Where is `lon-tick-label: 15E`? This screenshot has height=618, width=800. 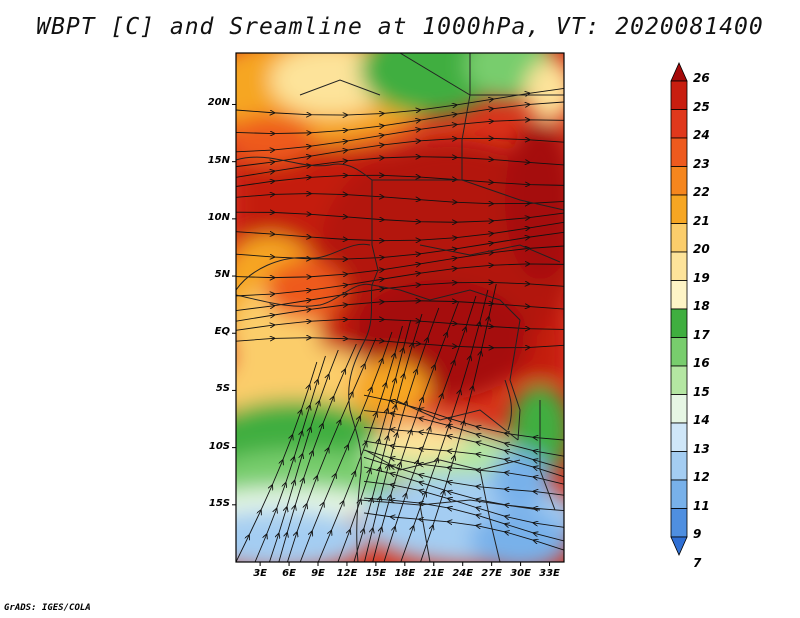
lon-tick-label: 15E is located at coordinates (376, 573).